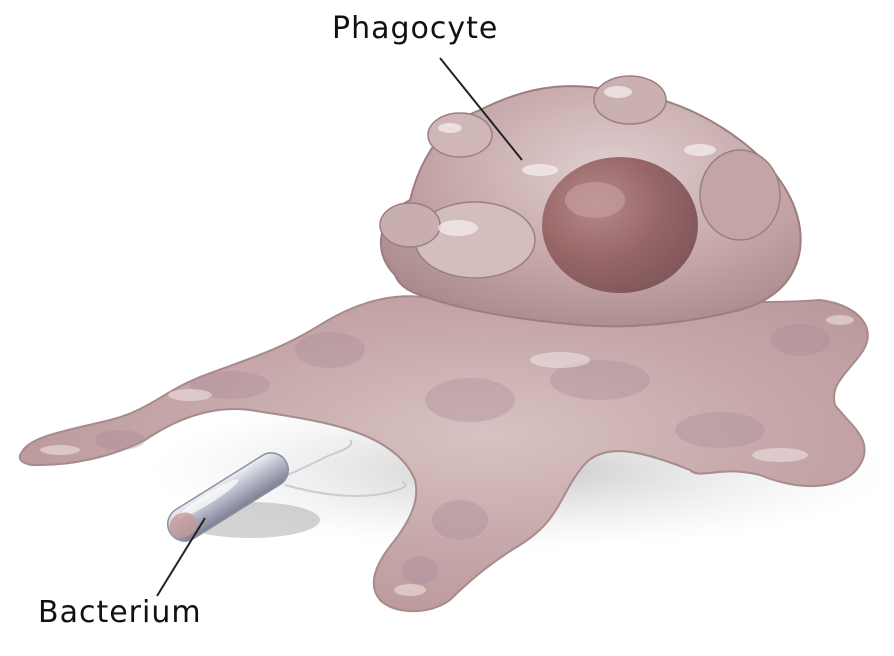 This screenshot has height=656, width=894. I want to click on dome-highlights, so click(577, 161).